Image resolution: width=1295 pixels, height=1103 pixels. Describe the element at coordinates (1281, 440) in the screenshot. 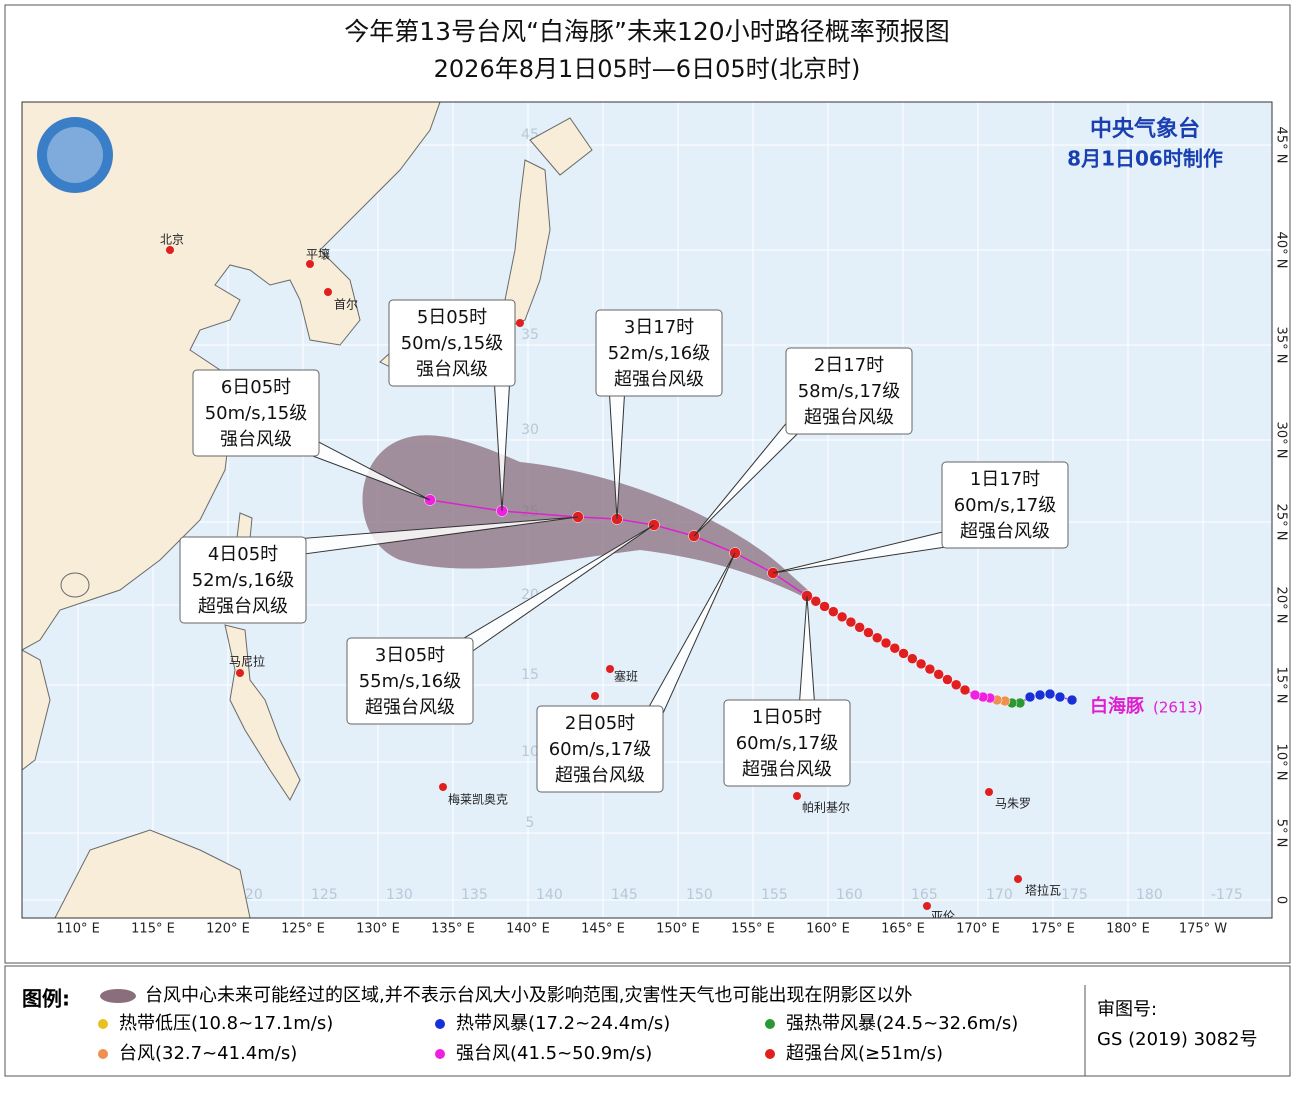

I see `lat-label: 30° N` at that location.